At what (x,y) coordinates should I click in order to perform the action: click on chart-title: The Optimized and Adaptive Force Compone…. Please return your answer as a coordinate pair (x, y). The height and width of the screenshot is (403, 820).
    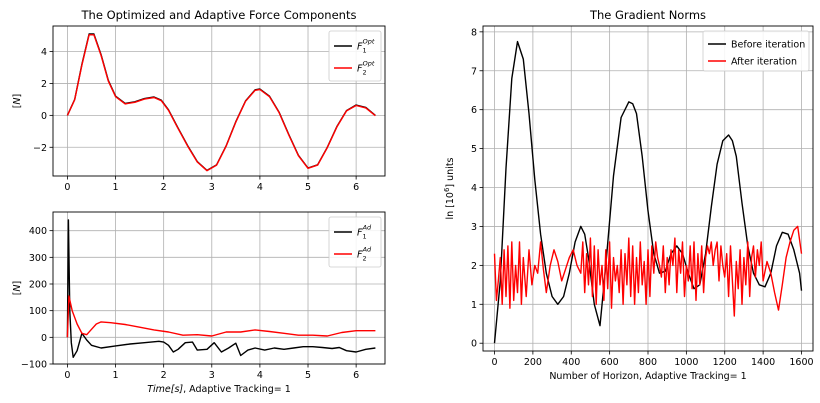
    Looking at the image, I should click on (219, 15).